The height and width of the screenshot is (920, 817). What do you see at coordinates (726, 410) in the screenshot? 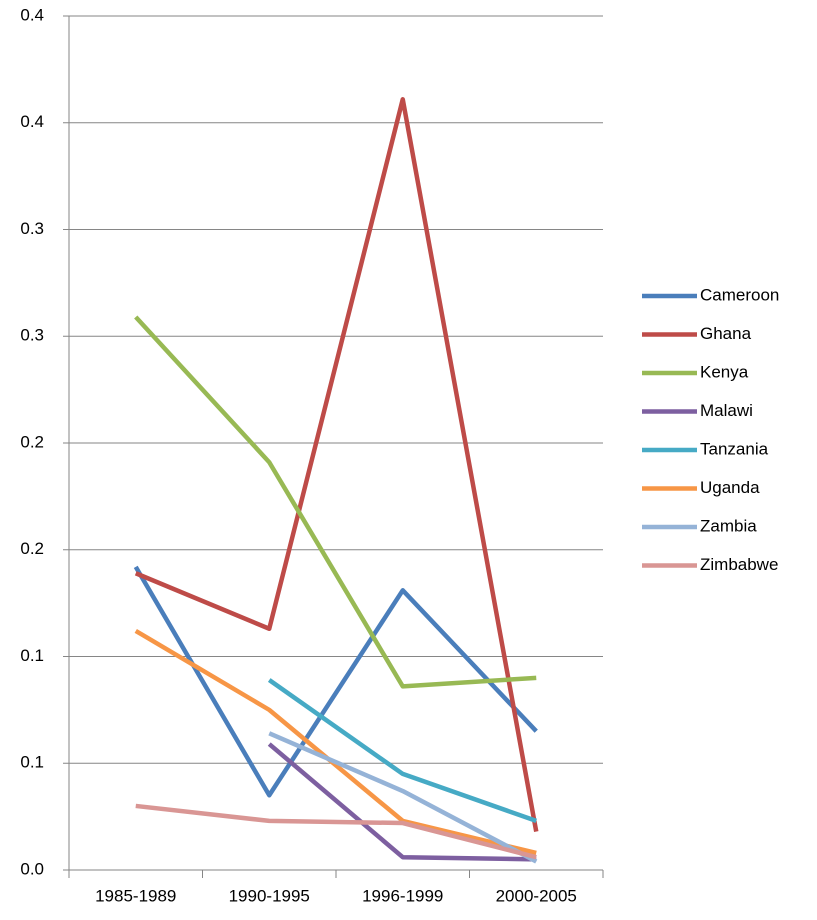
I see `legend-label: Malawi` at bounding box center [726, 410].